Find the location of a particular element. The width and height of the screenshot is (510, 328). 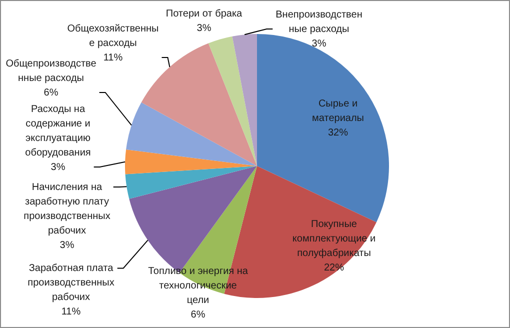

slice-label: Потери от брака is located at coordinates (204, 14).